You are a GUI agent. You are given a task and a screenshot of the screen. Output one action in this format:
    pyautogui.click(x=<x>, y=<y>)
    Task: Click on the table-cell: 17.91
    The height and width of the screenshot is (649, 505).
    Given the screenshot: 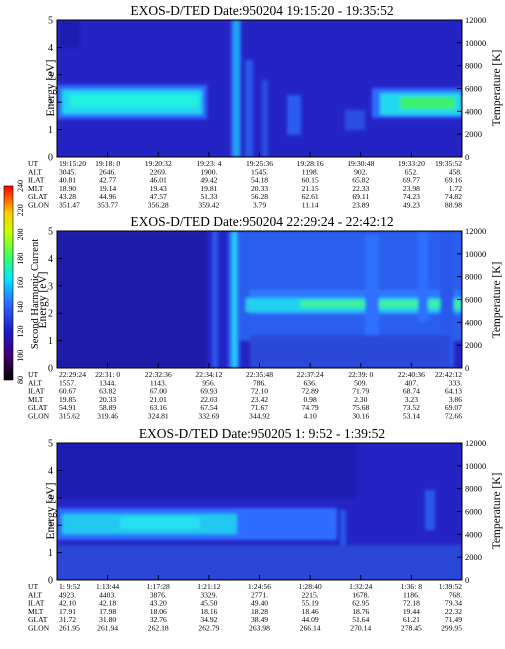 What is the action you would take?
    pyautogui.click(x=67, y=611)
    